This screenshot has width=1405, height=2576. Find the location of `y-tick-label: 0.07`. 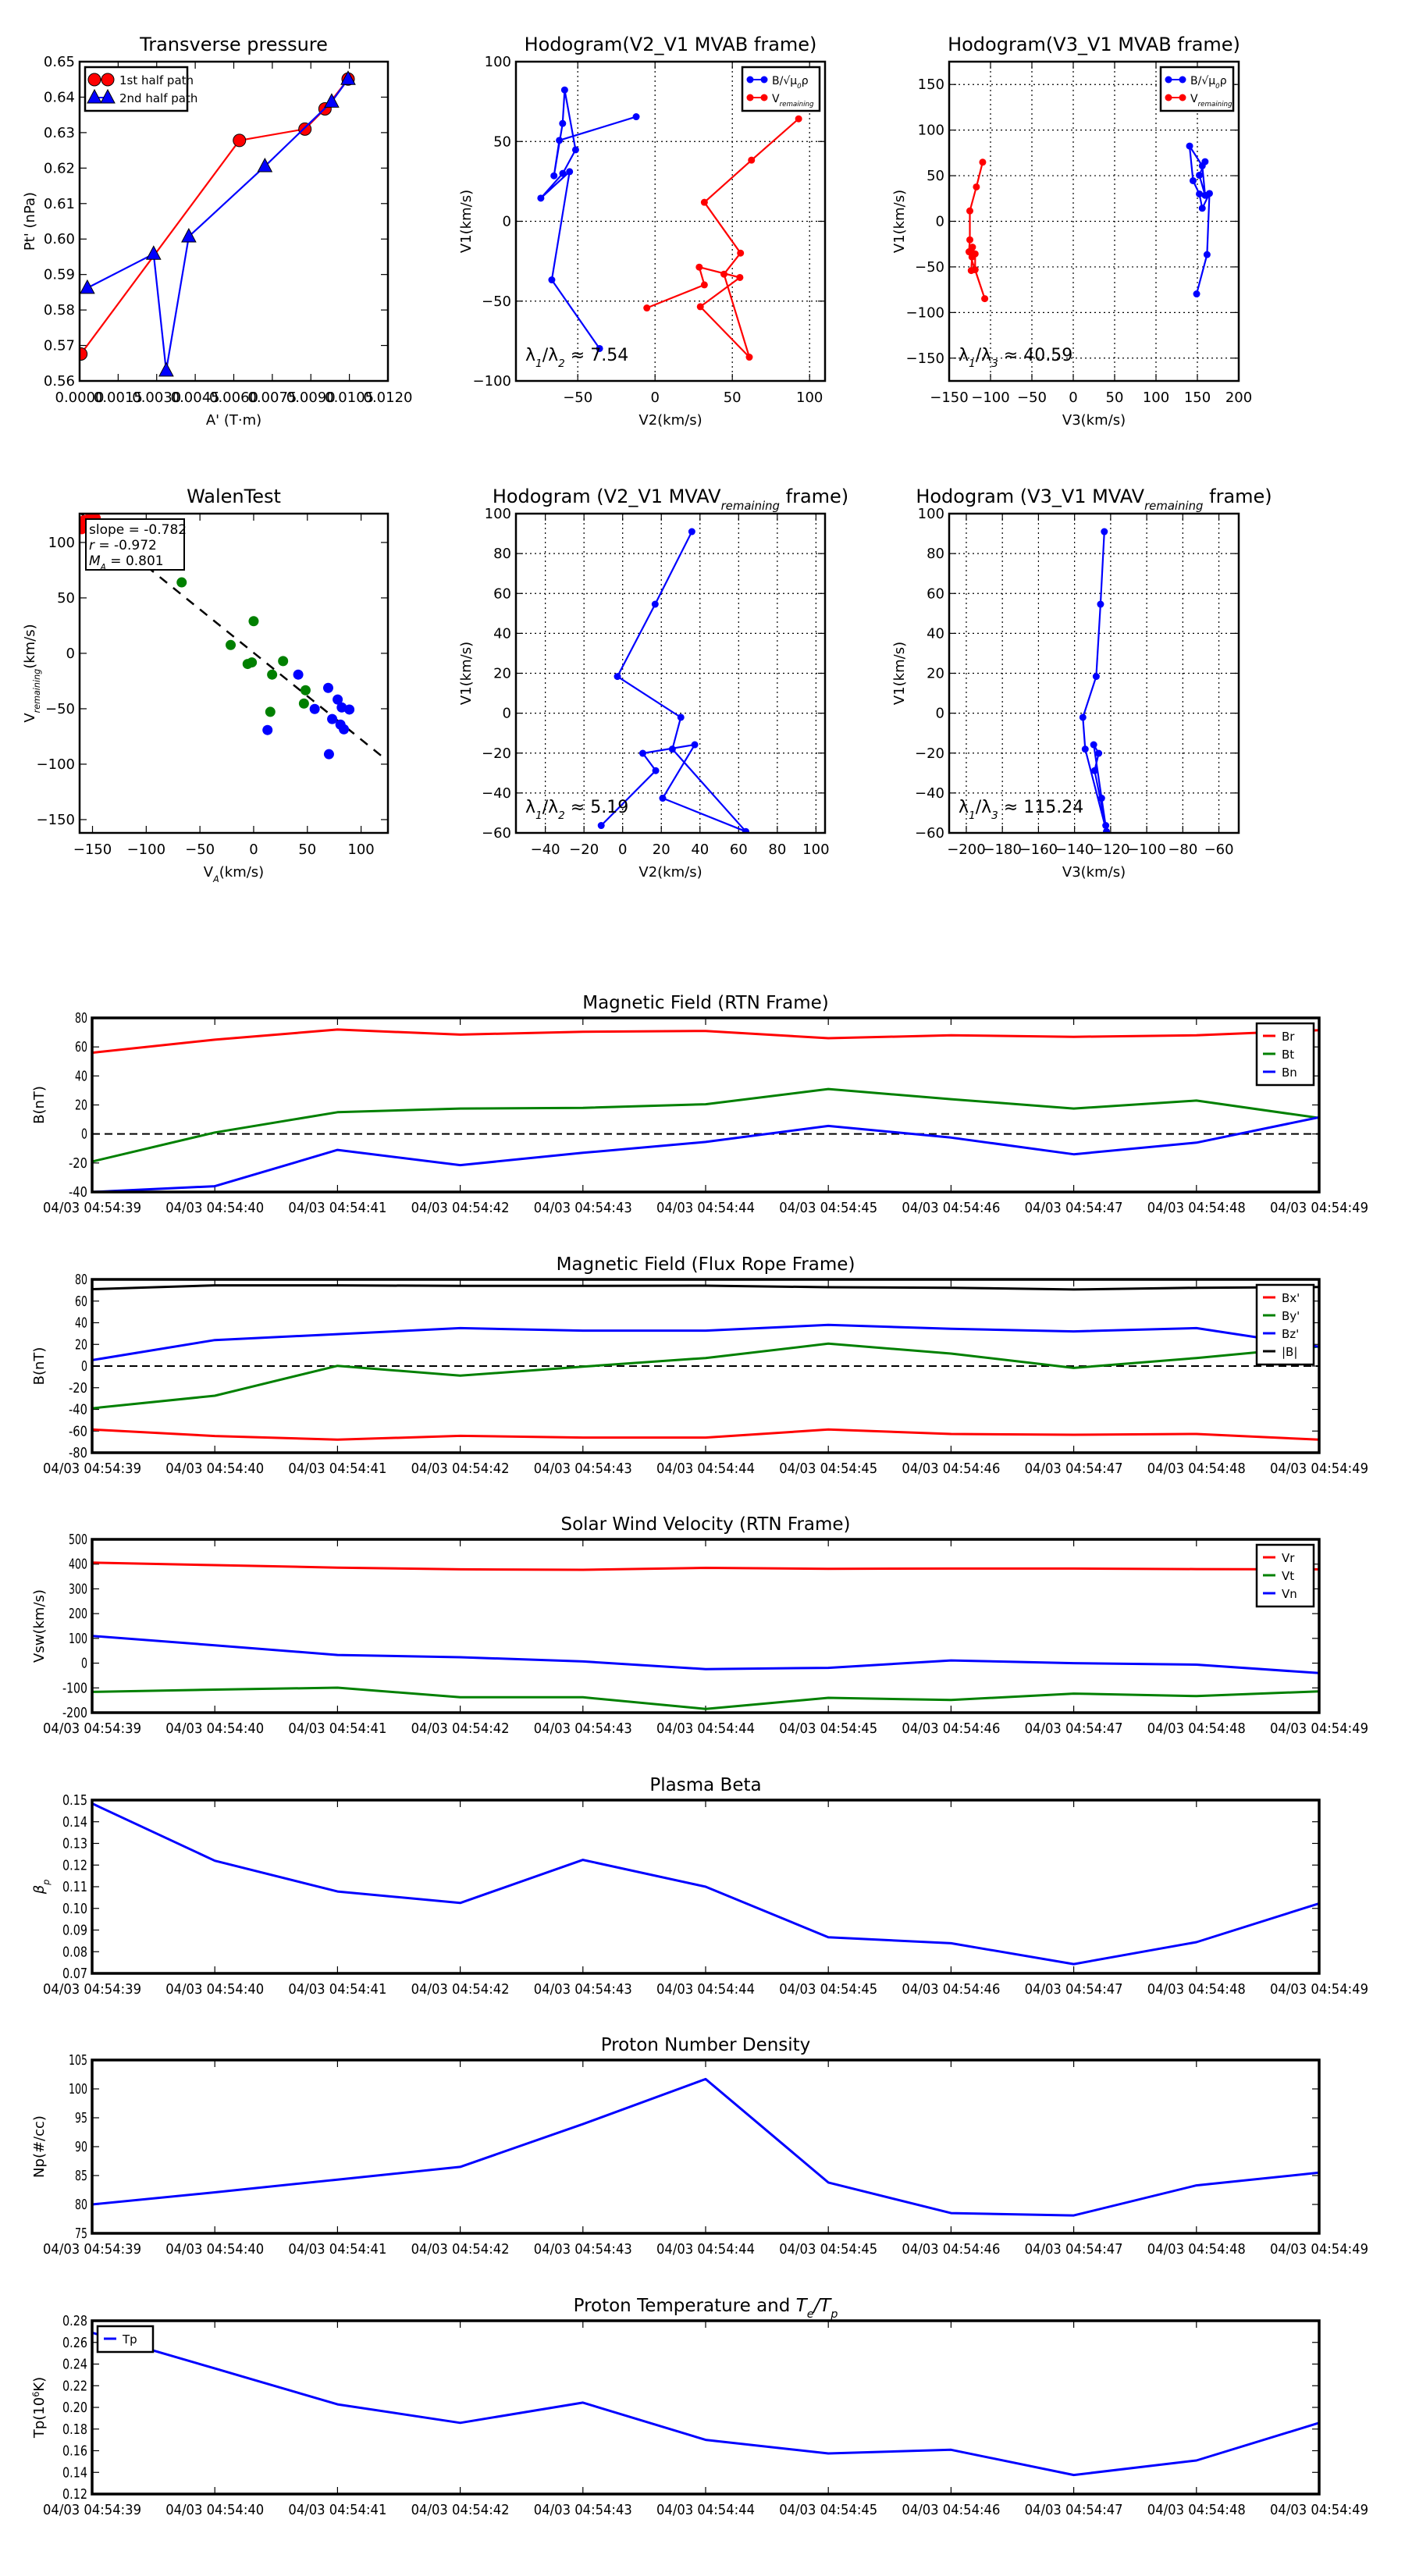

y-tick-label: 0.07 is located at coordinates (74, 1974).